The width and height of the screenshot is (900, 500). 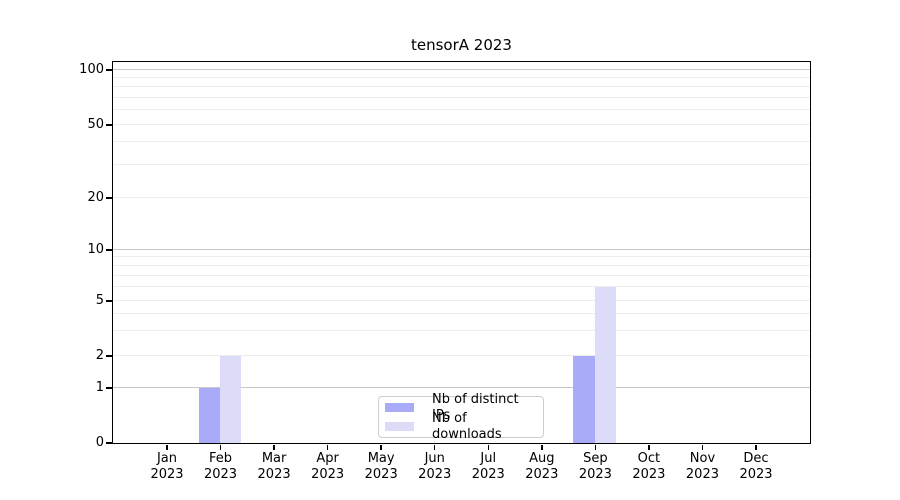 I want to click on x-tick-label: Oct 2023, so click(x=649, y=466).